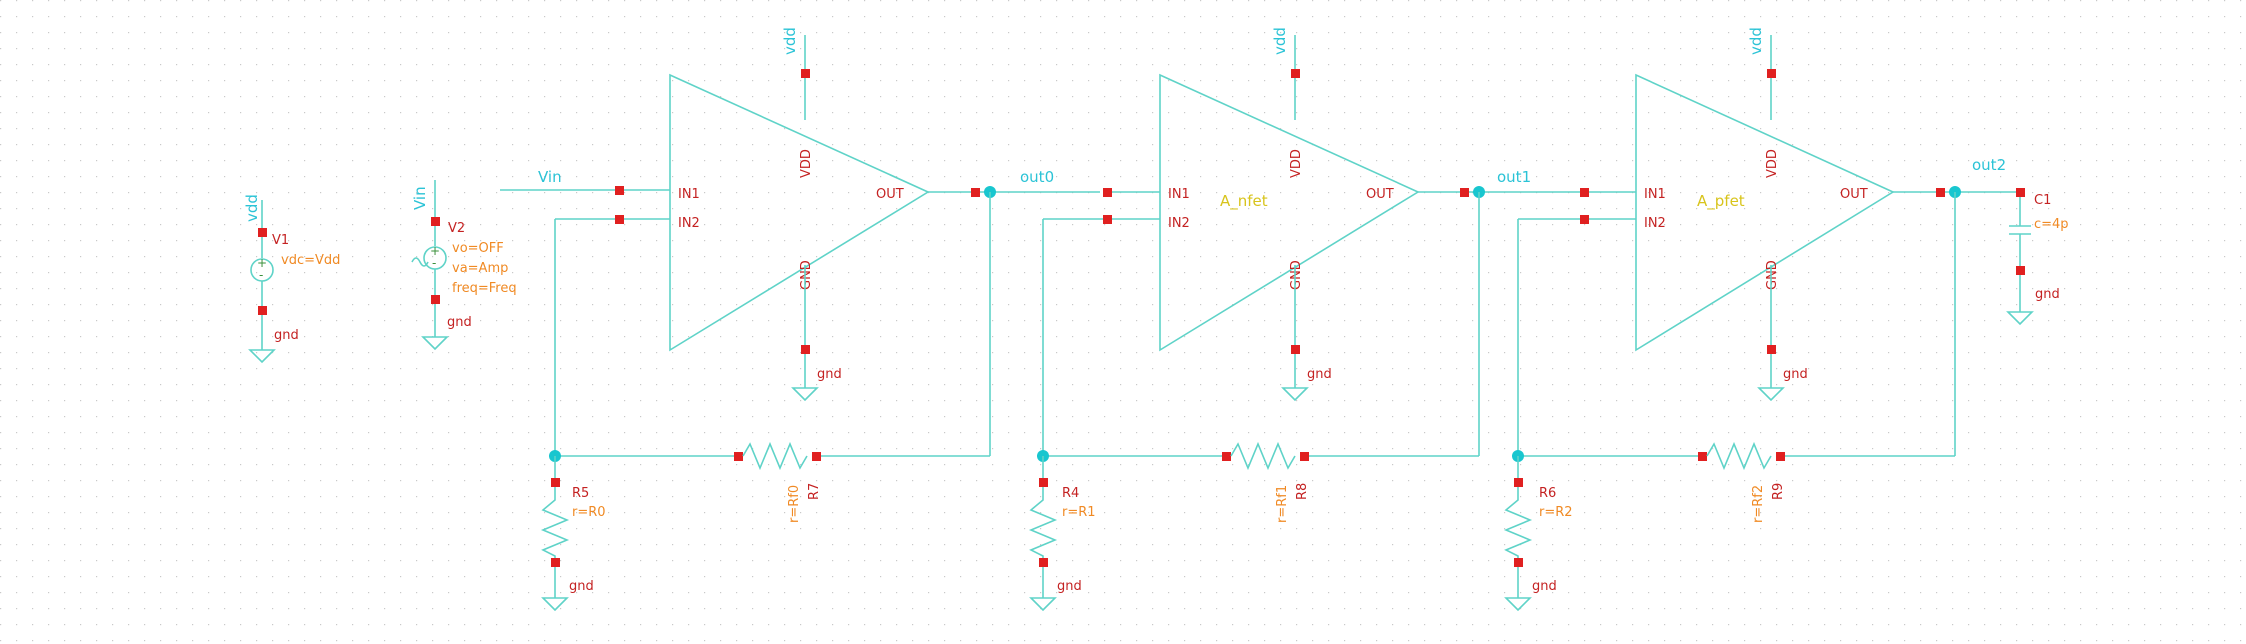 Image resolution: width=2246 pixels, height=644 pixels. What do you see at coordinates (1244, 201) in the screenshot?
I see `amp2-cell-name: A_nfet` at bounding box center [1244, 201].